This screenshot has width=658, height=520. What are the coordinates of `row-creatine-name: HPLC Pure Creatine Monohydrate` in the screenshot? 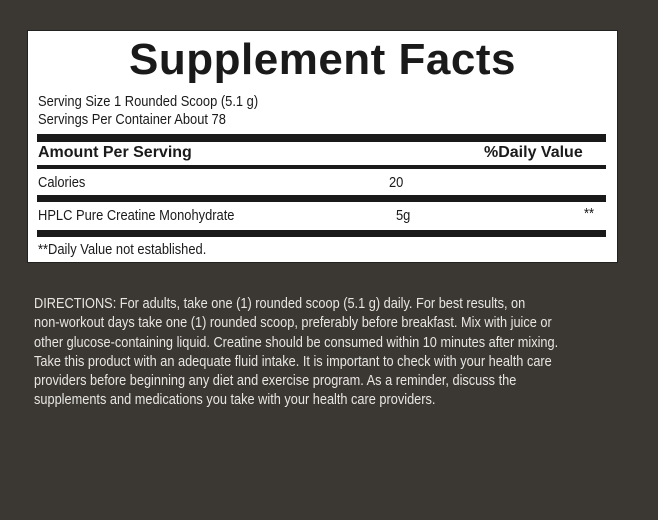 It's located at (136, 215).